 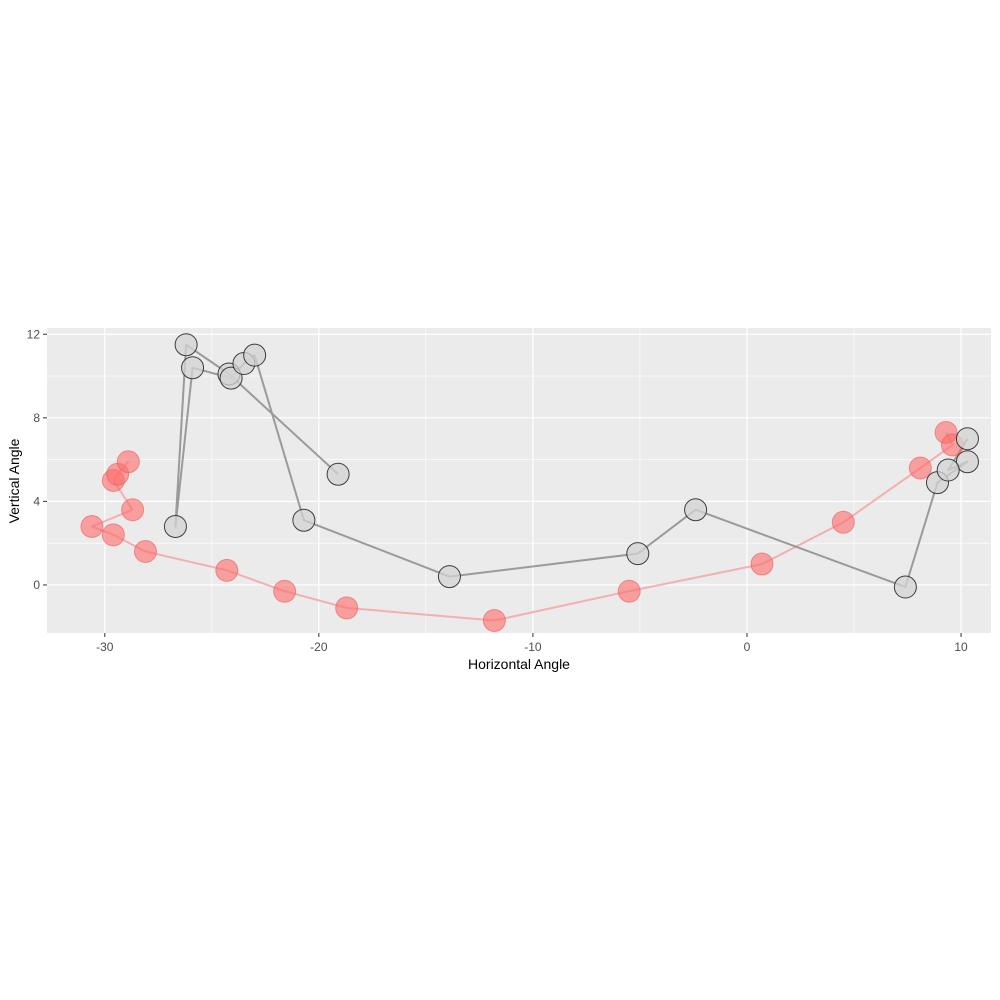 What do you see at coordinates (519, 664) in the screenshot?
I see `x-axis-title: Horizontal Angle` at bounding box center [519, 664].